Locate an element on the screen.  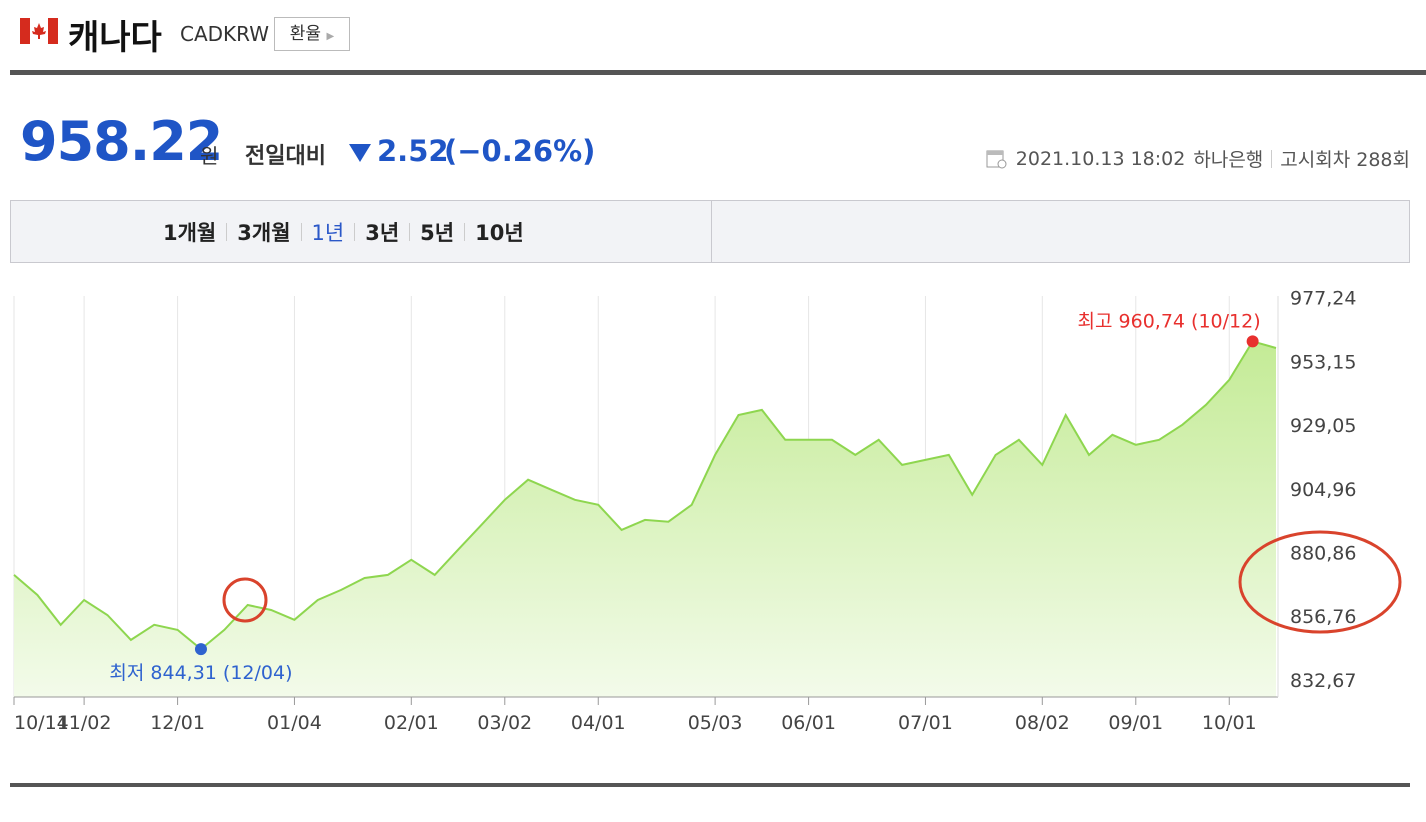
y-tick-label: 856,76 is located at coordinates (1323, 617).